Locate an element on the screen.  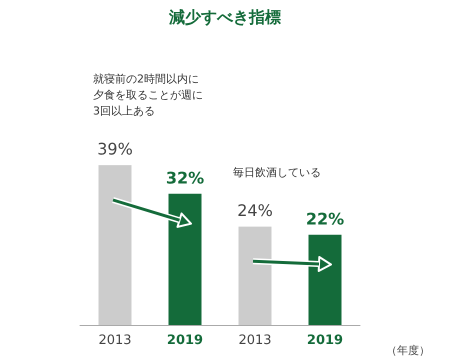
data-label: 22% is located at coordinates (325, 218).